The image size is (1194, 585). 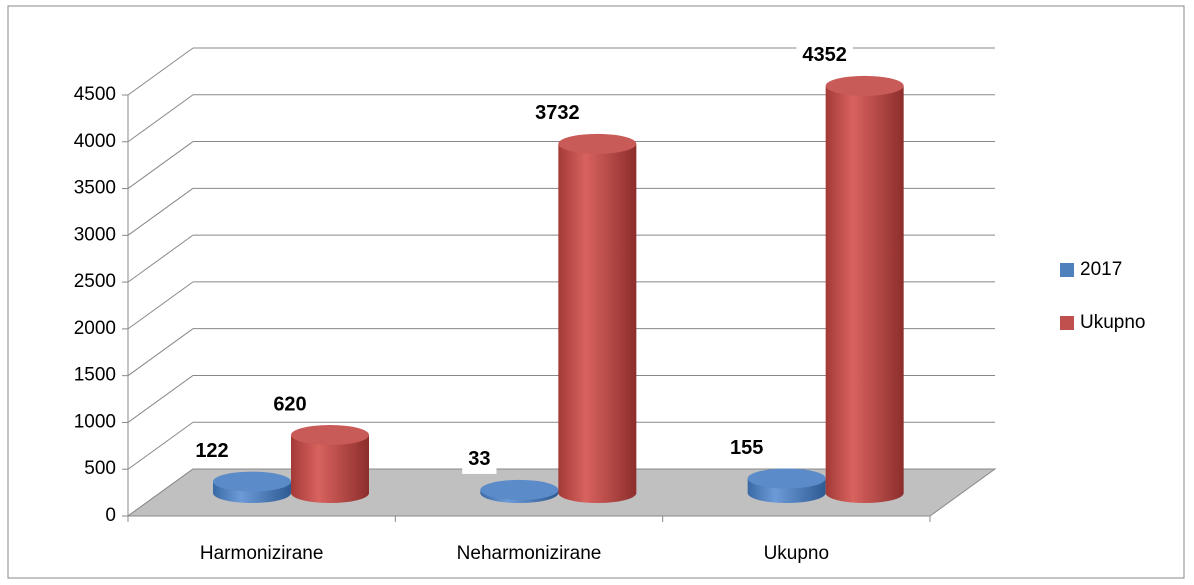 I want to click on y-tick-label: 2000, so click(x=95, y=328).